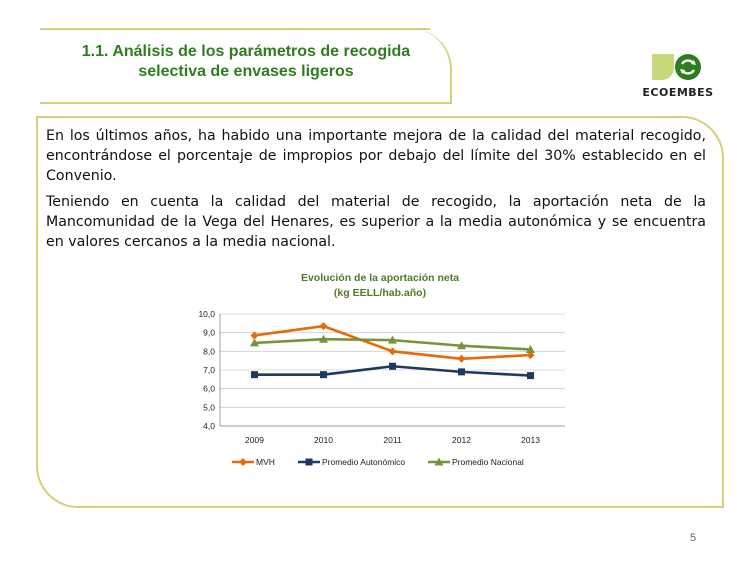  Describe the element at coordinates (380, 278) in the screenshot. I see `chart-title: Evolución de la aportación neta` at that location.